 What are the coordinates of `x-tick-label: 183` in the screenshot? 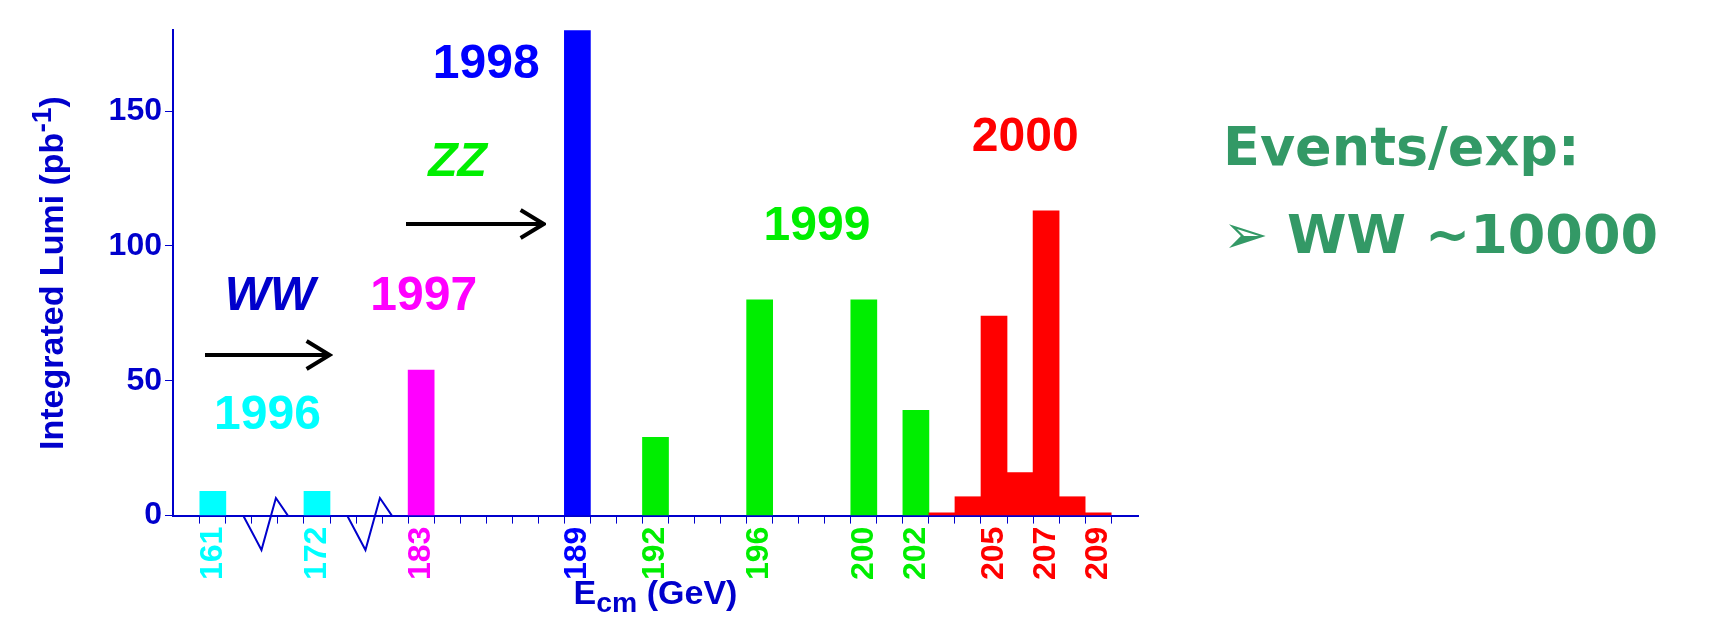 It's located at (418, 553).